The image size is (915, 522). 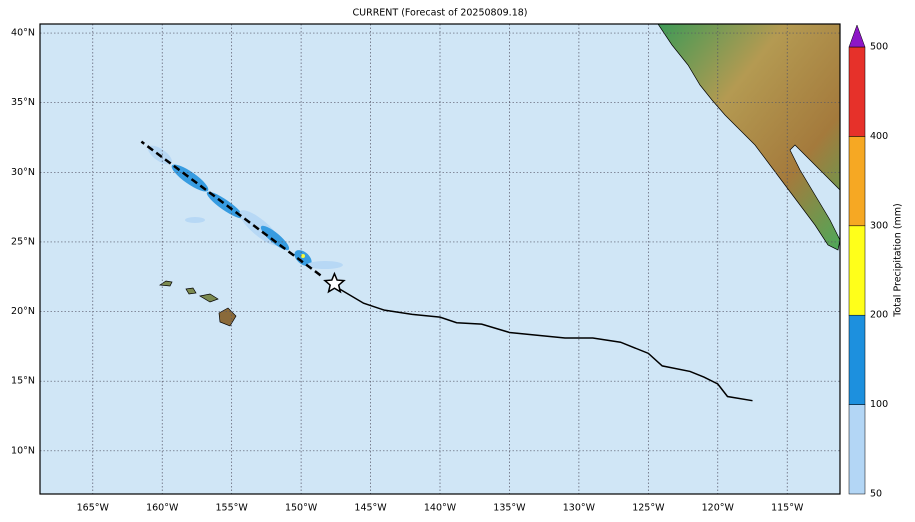 I want to click on map-title: CURRENT (Forecast of 20250809.18), so click(x=440, y=13).